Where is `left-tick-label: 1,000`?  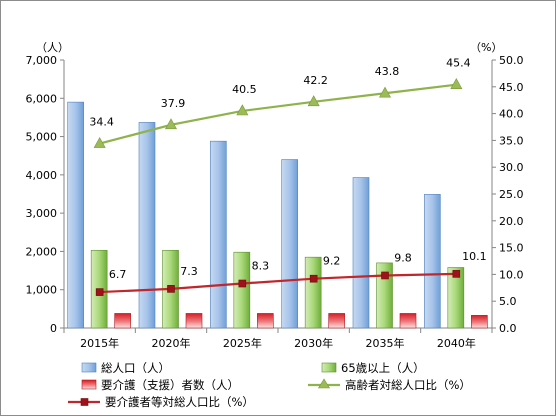 left-tick-label: 1,000 is located at coordinates (42, 290).